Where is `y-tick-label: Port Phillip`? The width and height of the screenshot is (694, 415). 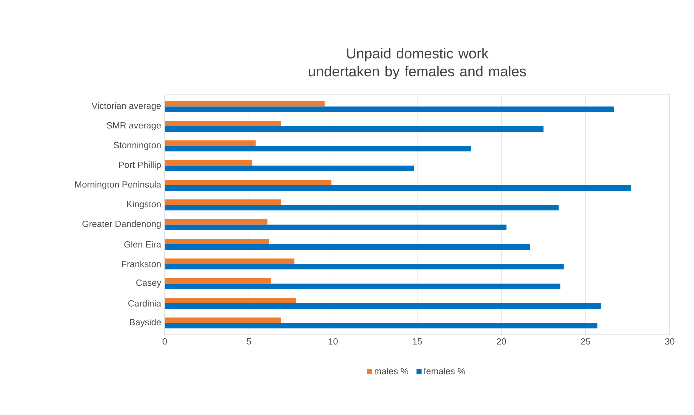
y-tick-label: Port Phillip is located at coordinates (140, 166).